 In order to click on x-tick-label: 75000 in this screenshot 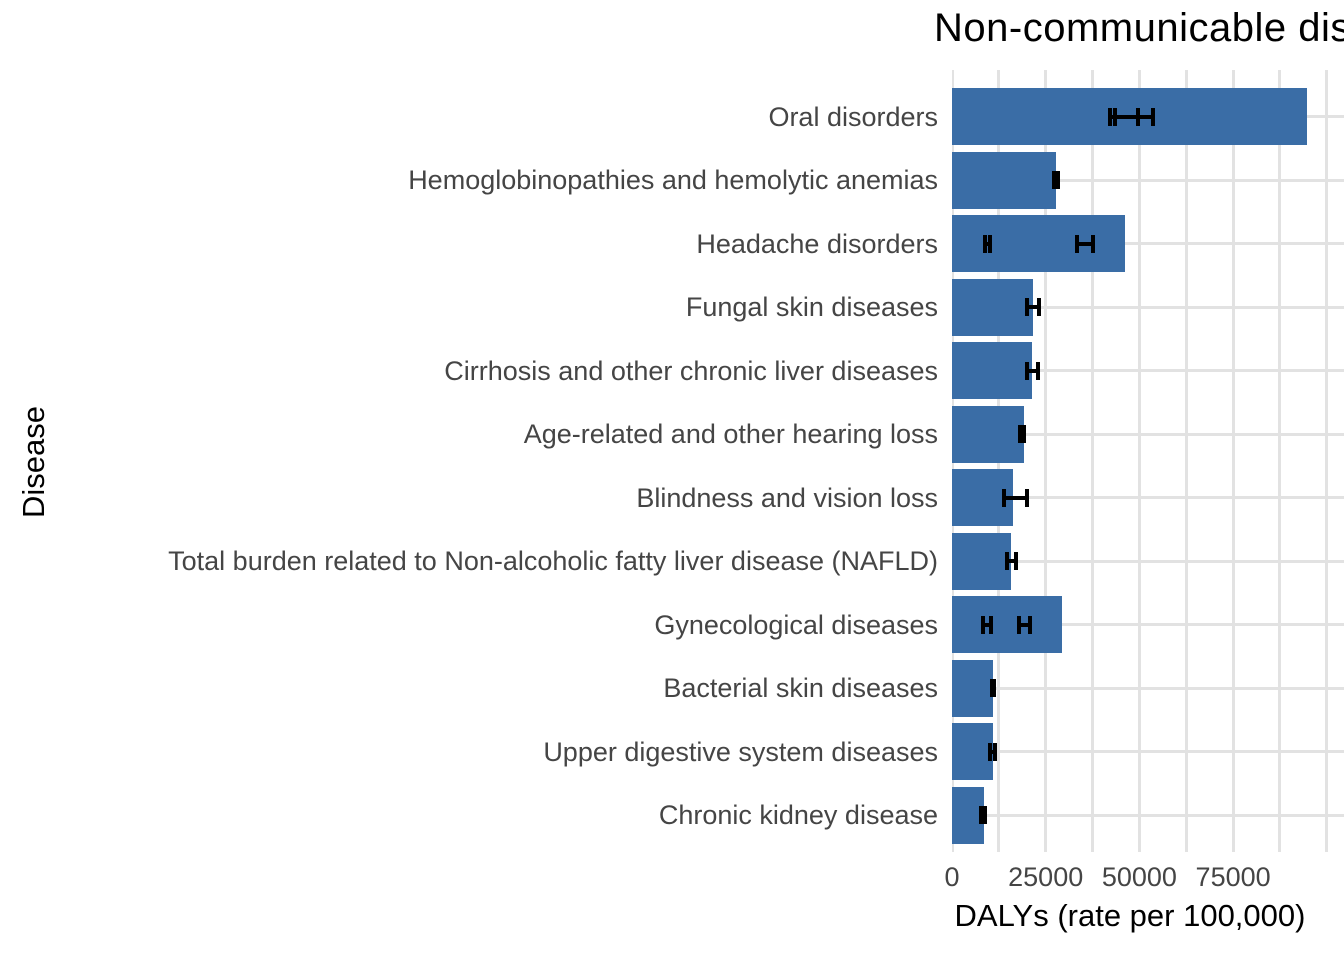, I will do `click(1233, 877)`.